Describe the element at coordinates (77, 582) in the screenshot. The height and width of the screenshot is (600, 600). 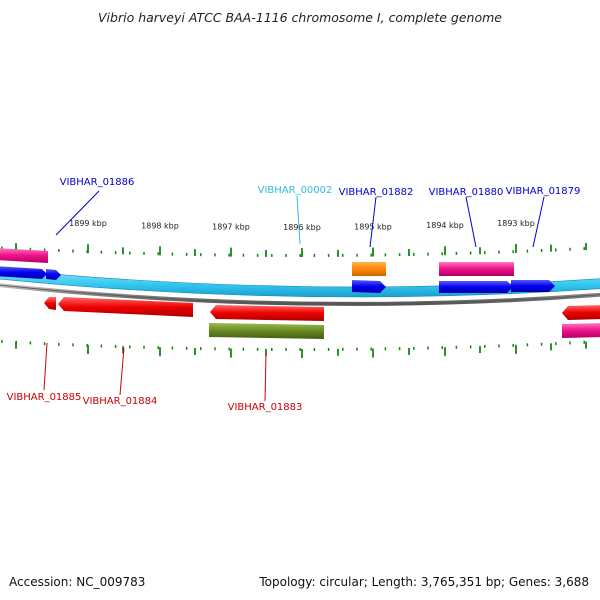
I see `accession-label: Accession: NC_009783` at that location.